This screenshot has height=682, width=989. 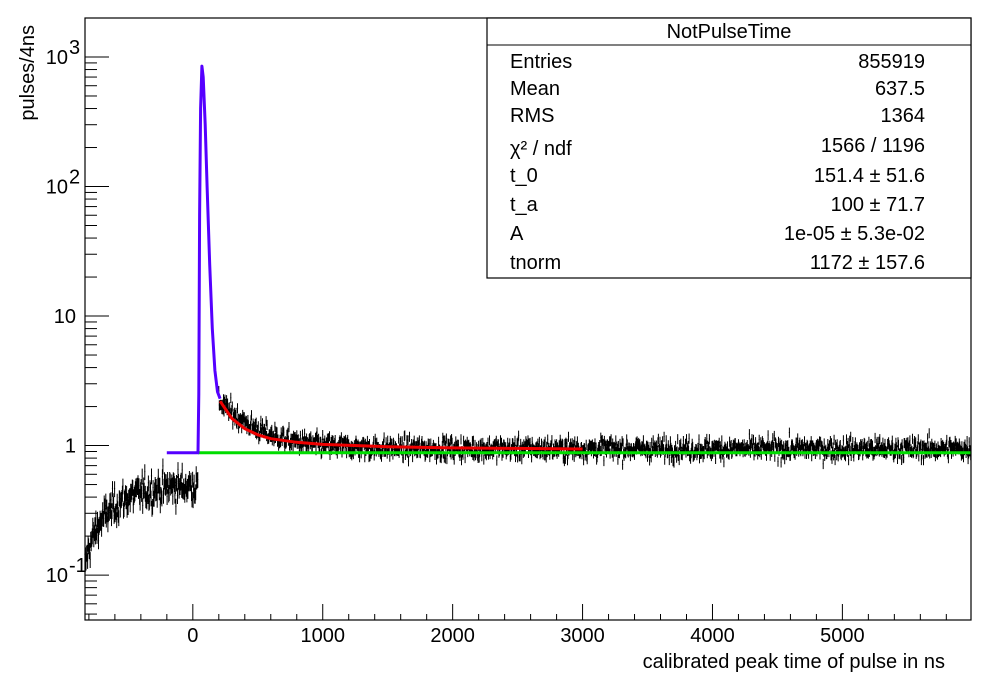 What do you see at coordinates (794, 662) in the screenshot?
I see `x-axis-label: calibrated peak time of pulse in ns` at bounding box center [794, 662].